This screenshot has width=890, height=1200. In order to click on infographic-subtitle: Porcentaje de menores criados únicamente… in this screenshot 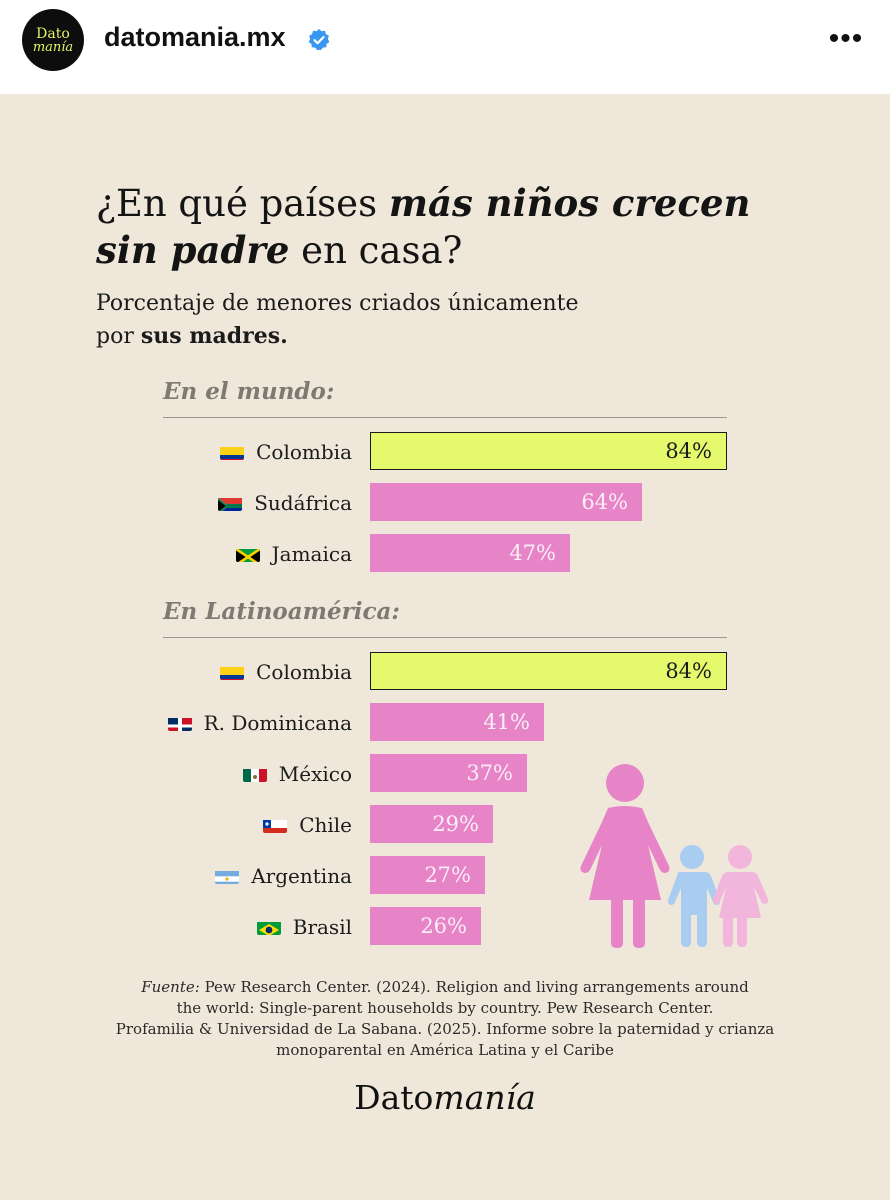, I will do `click(416, 320)`.